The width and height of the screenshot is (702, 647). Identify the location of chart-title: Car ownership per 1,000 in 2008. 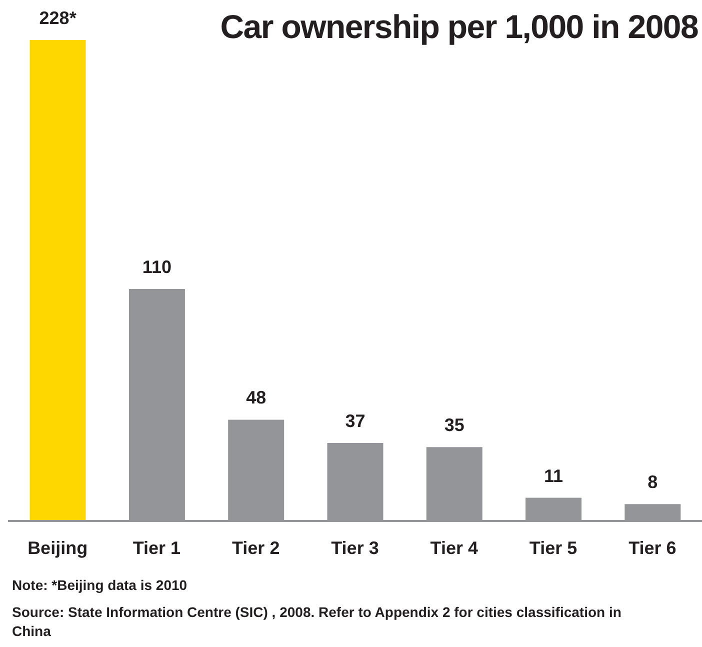
(459, 27).